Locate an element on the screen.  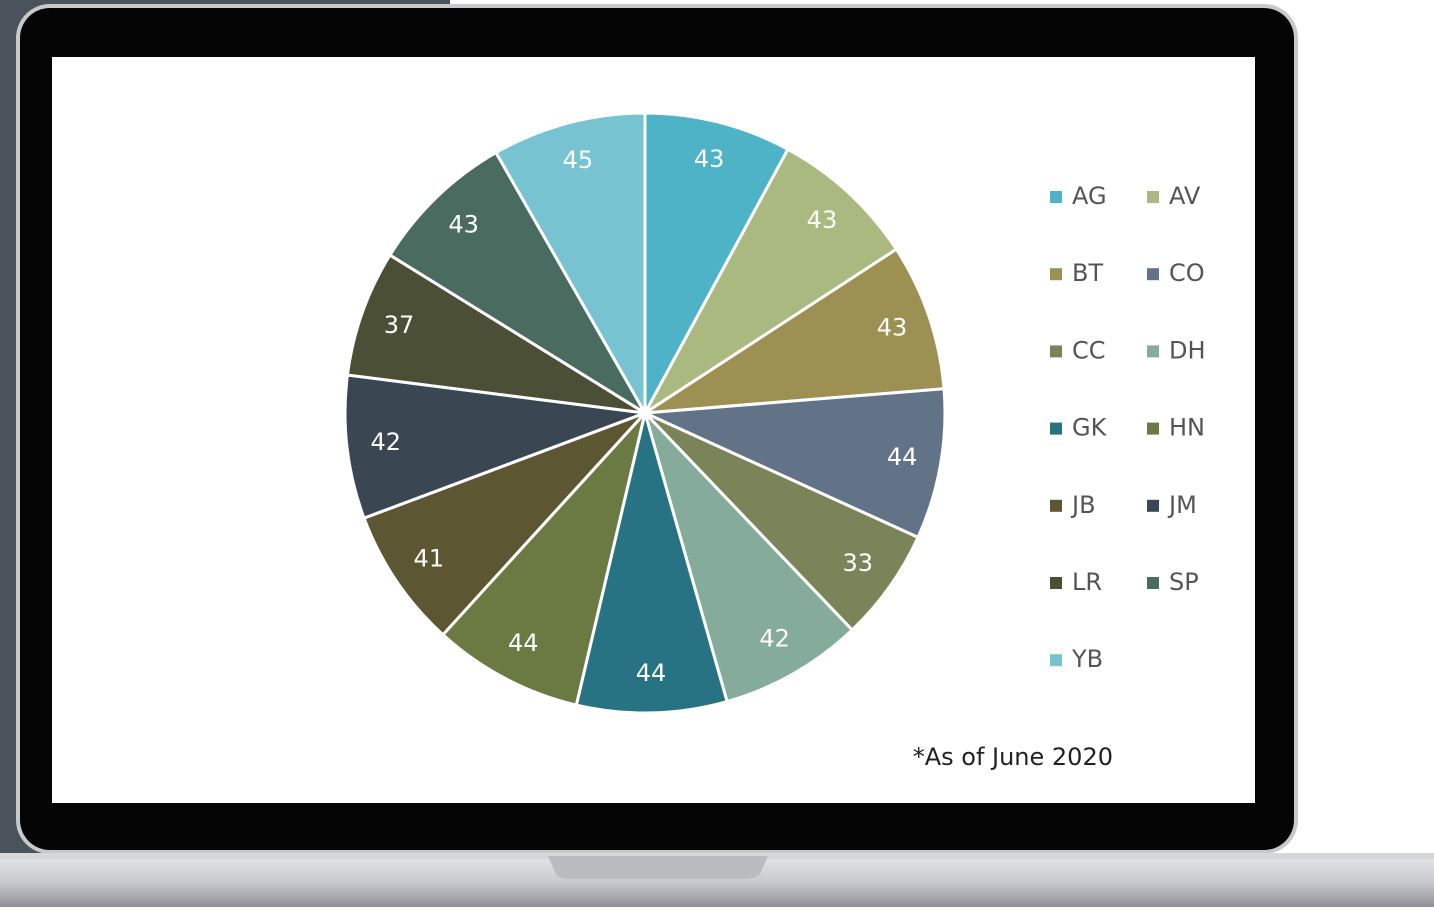
legend-label: AG is located at coordinates (1089, 196).